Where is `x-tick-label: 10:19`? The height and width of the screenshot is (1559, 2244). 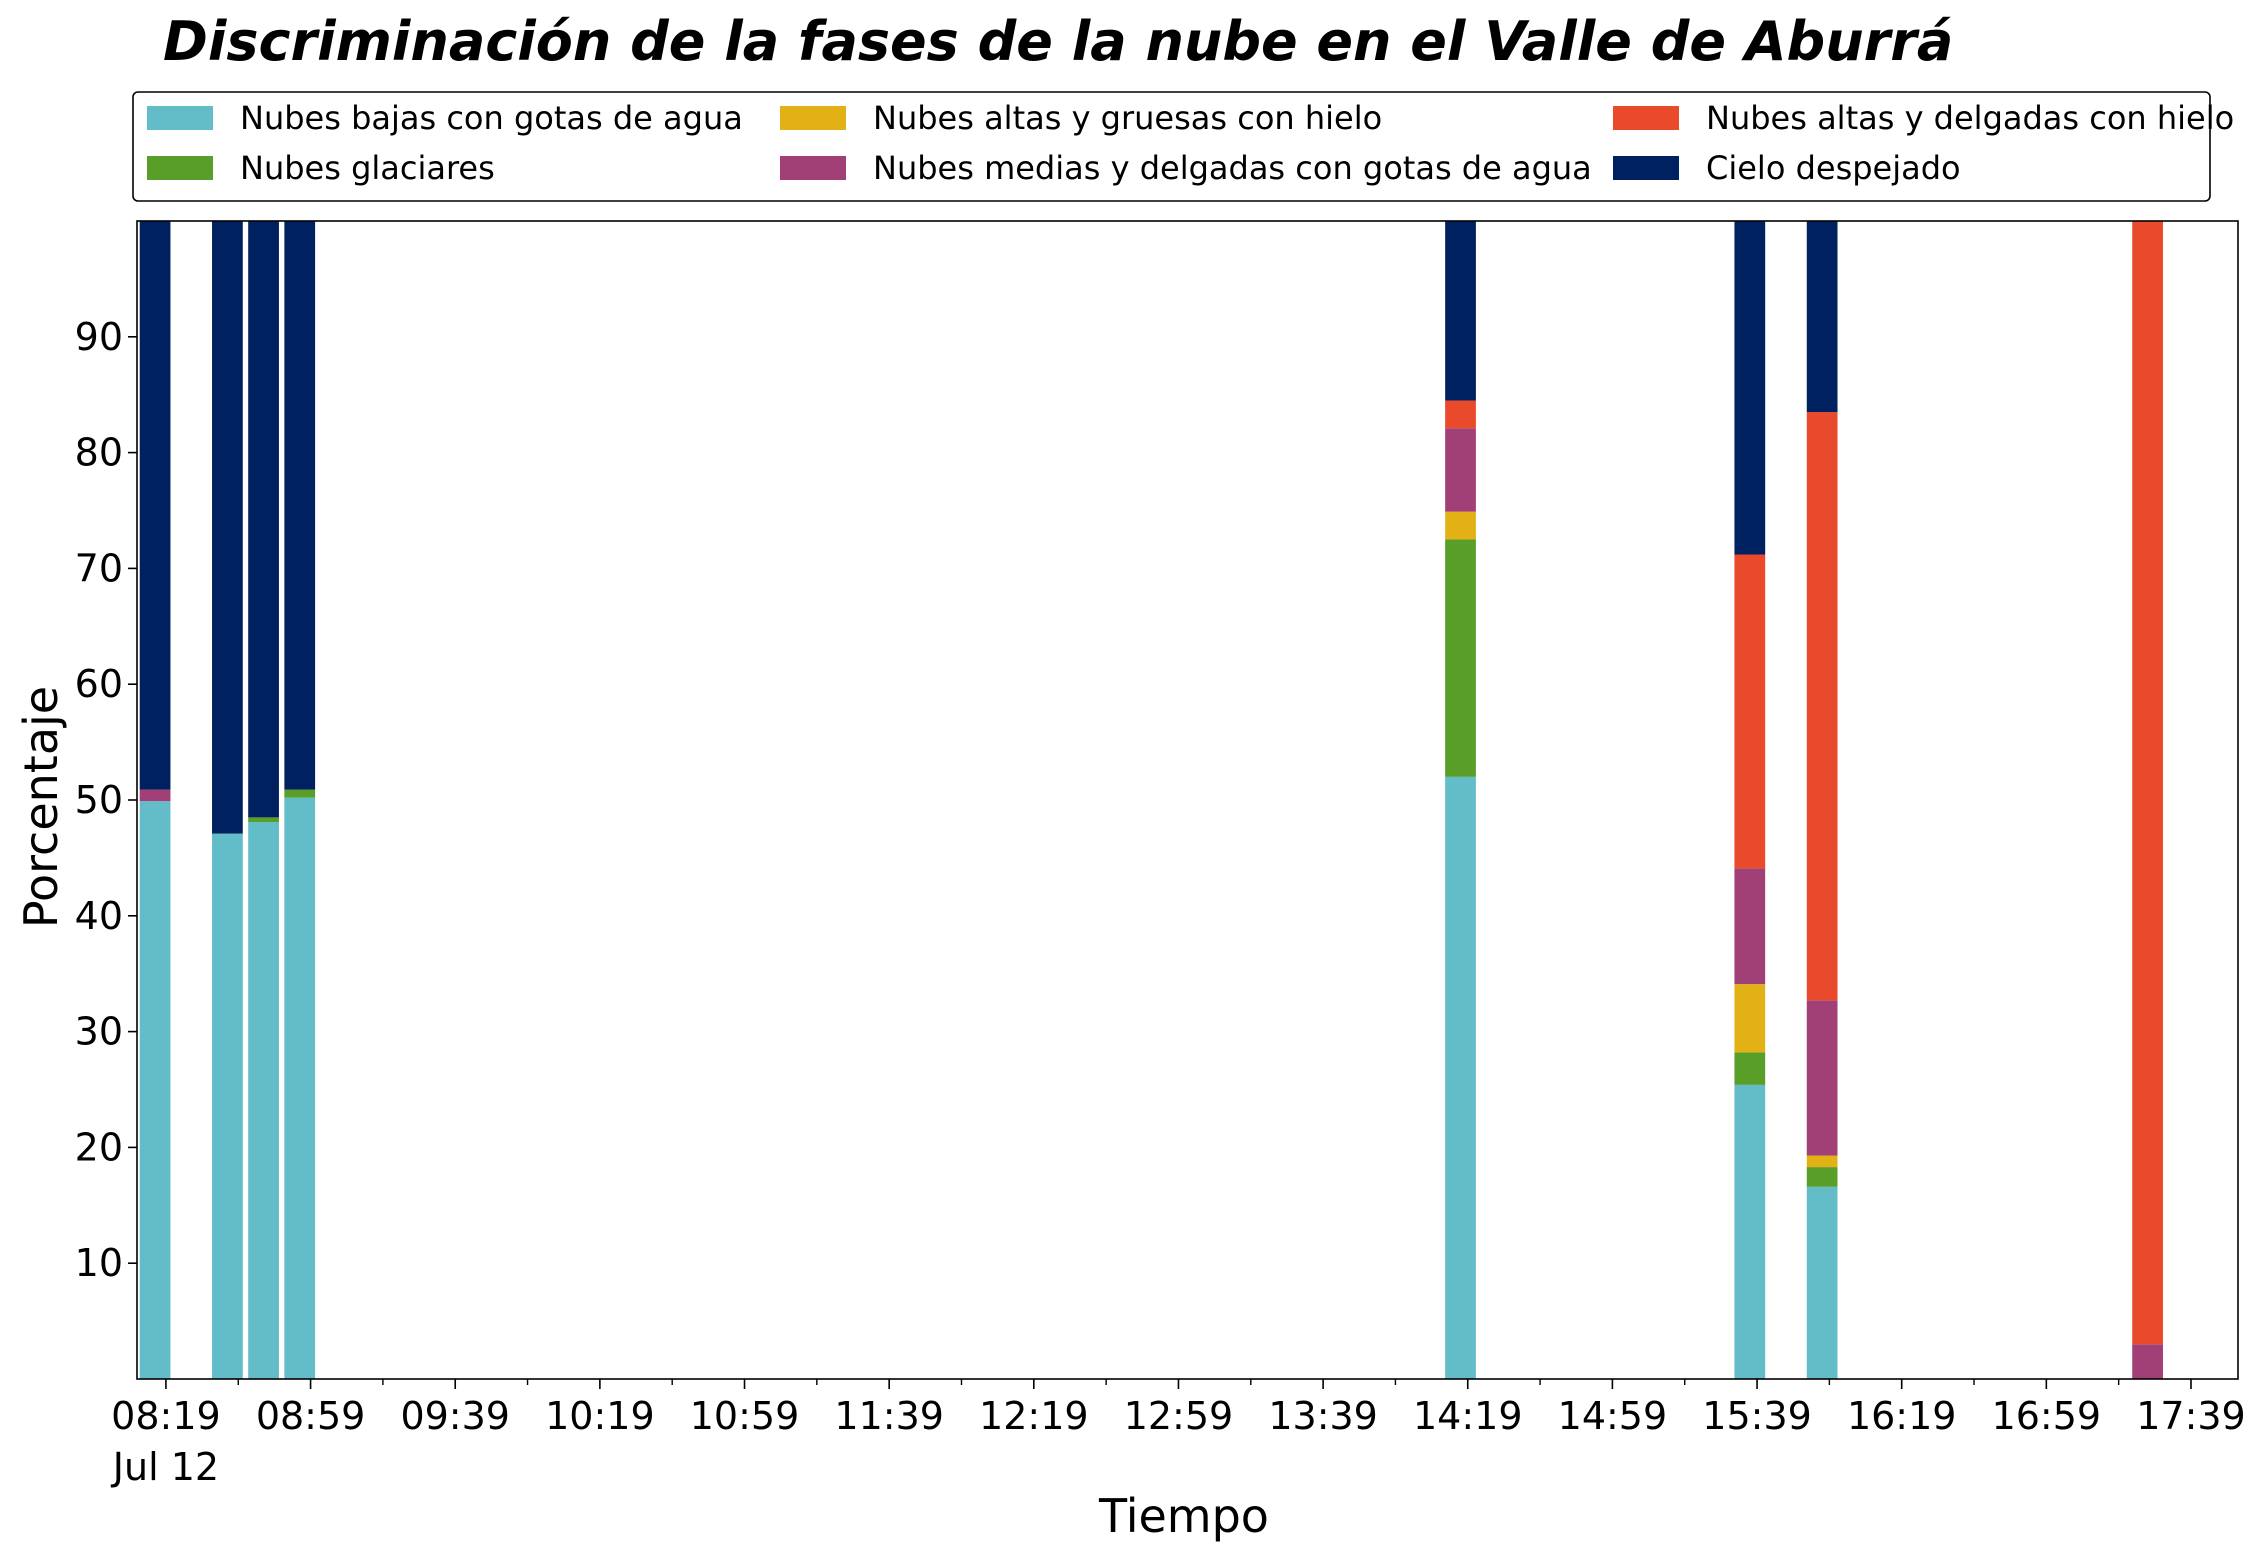 x-tick-label: 10:19 is located at coordinates (600, 1416).